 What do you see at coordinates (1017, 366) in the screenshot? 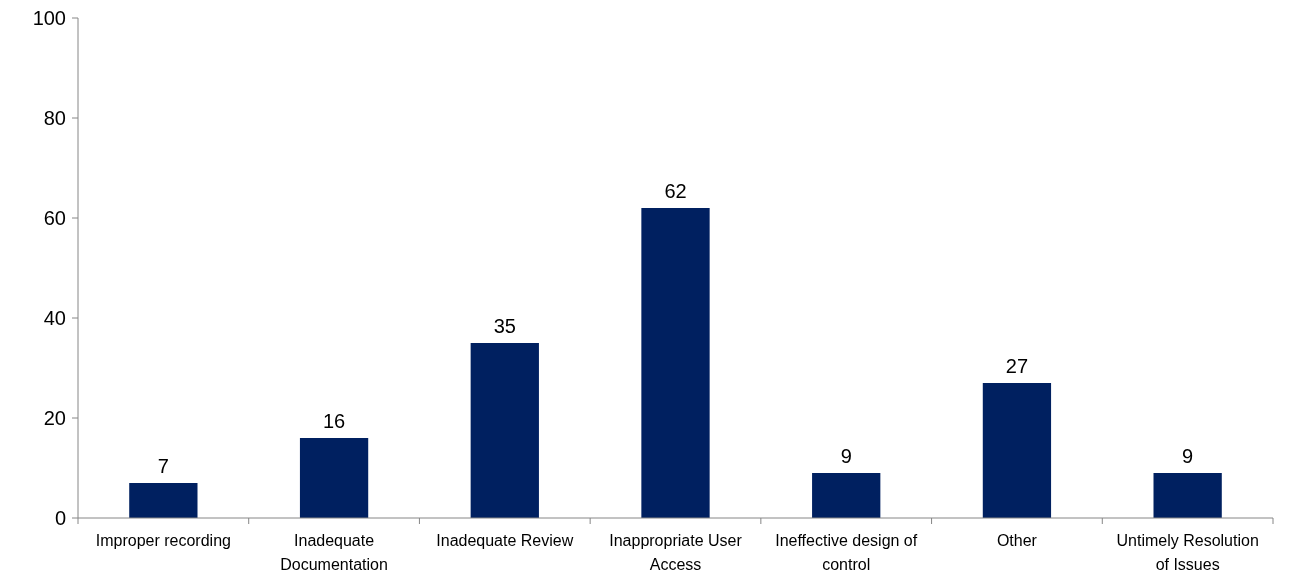
I see `data-label: 27` at bounding box center [1017, 366].